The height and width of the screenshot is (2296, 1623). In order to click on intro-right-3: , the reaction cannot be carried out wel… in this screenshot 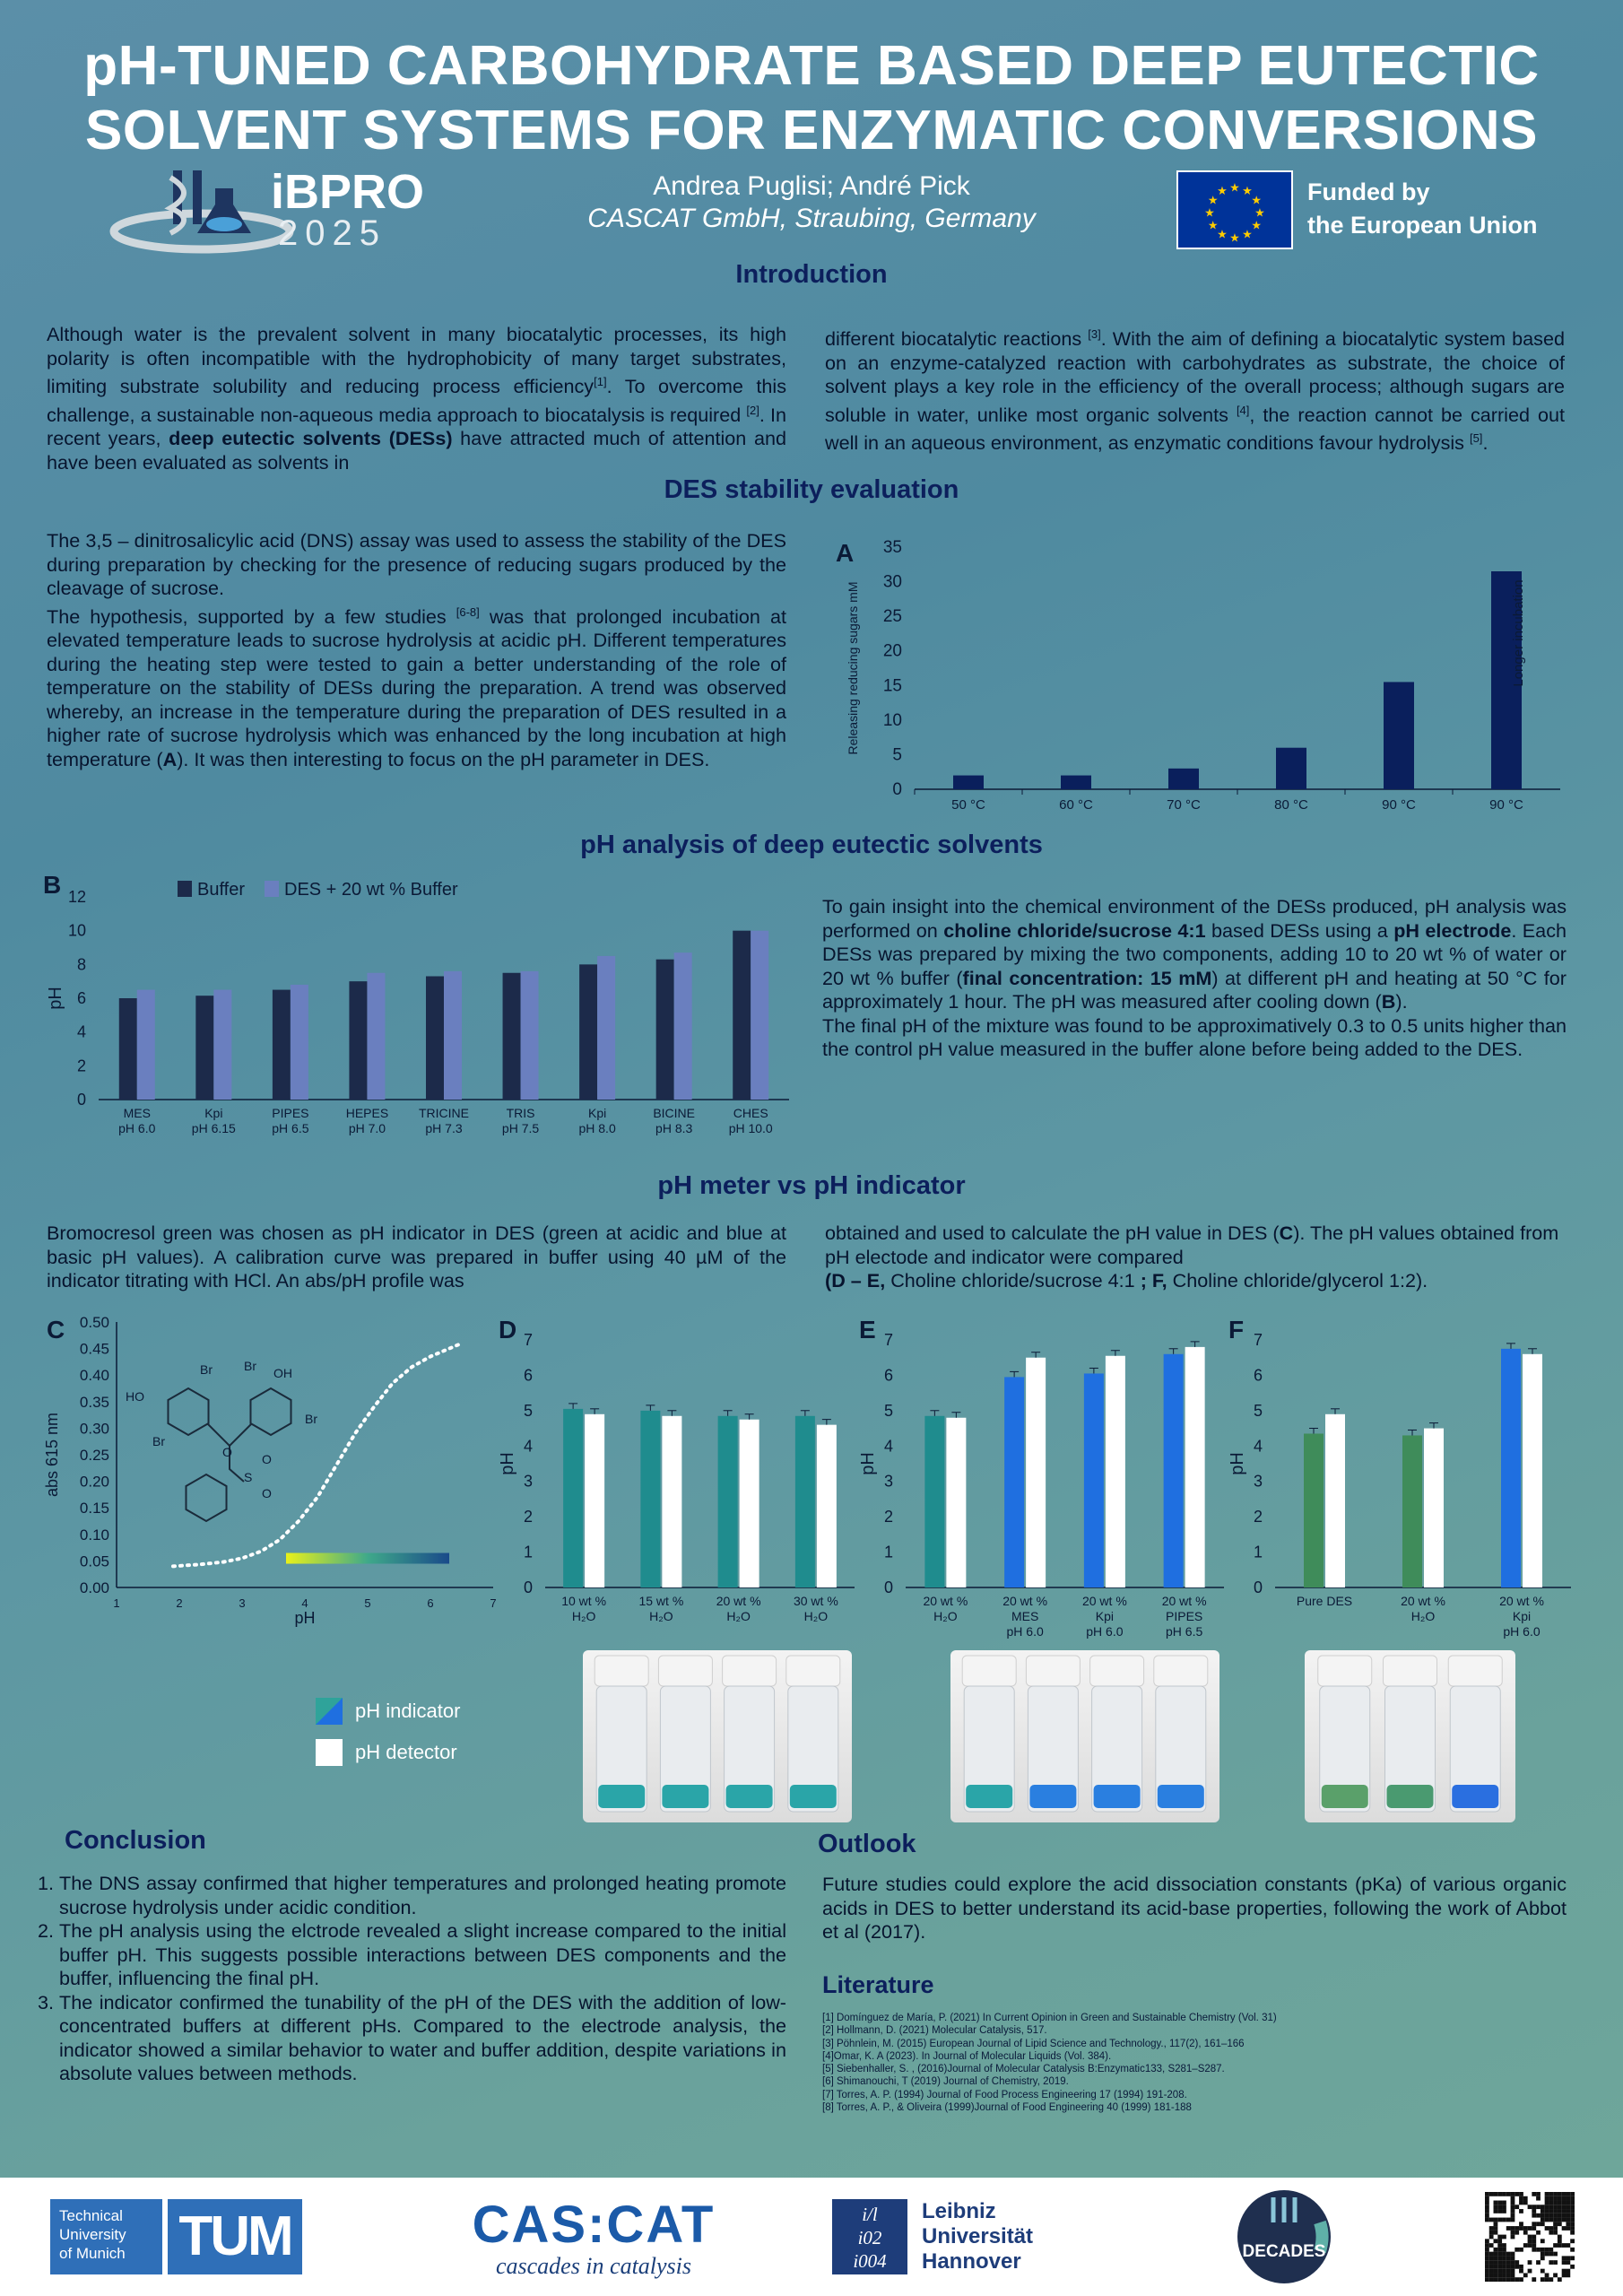, I will do `click(1195, 429)`.